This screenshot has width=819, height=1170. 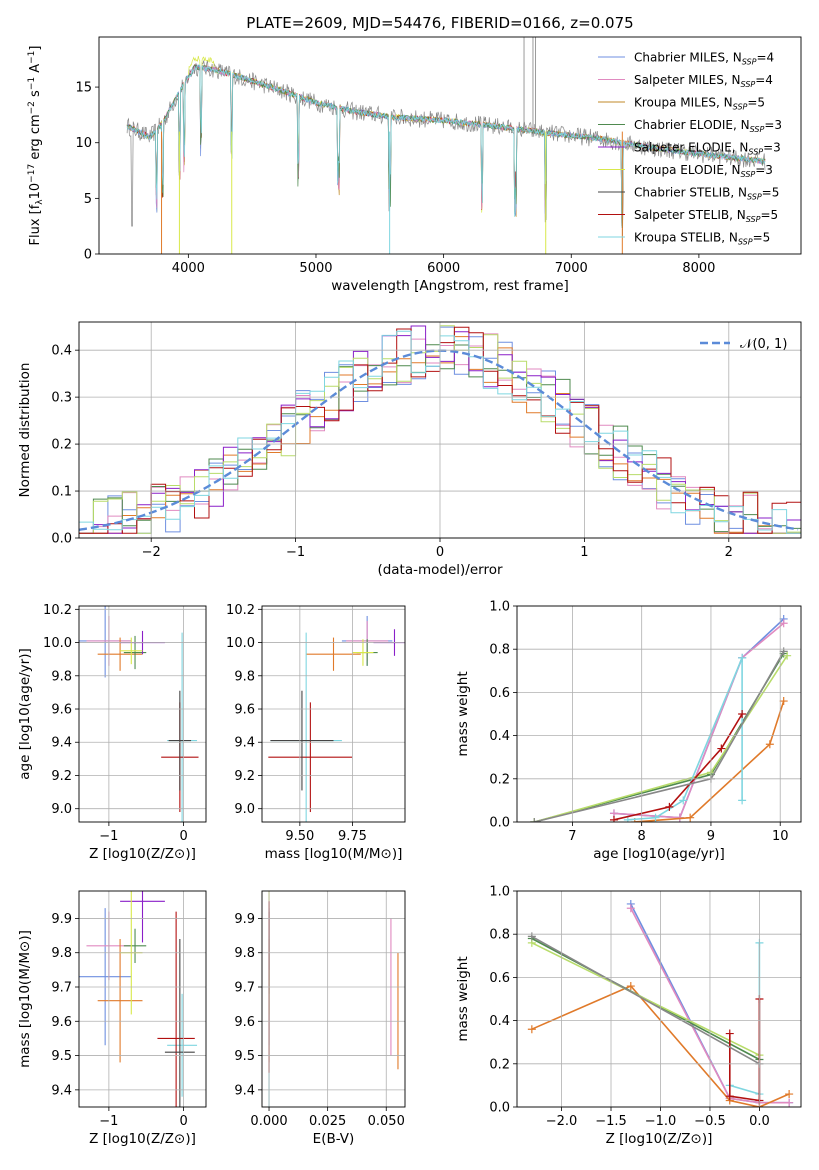 I want to click on x-tick-label: 4000, so click(x=188, y=268).